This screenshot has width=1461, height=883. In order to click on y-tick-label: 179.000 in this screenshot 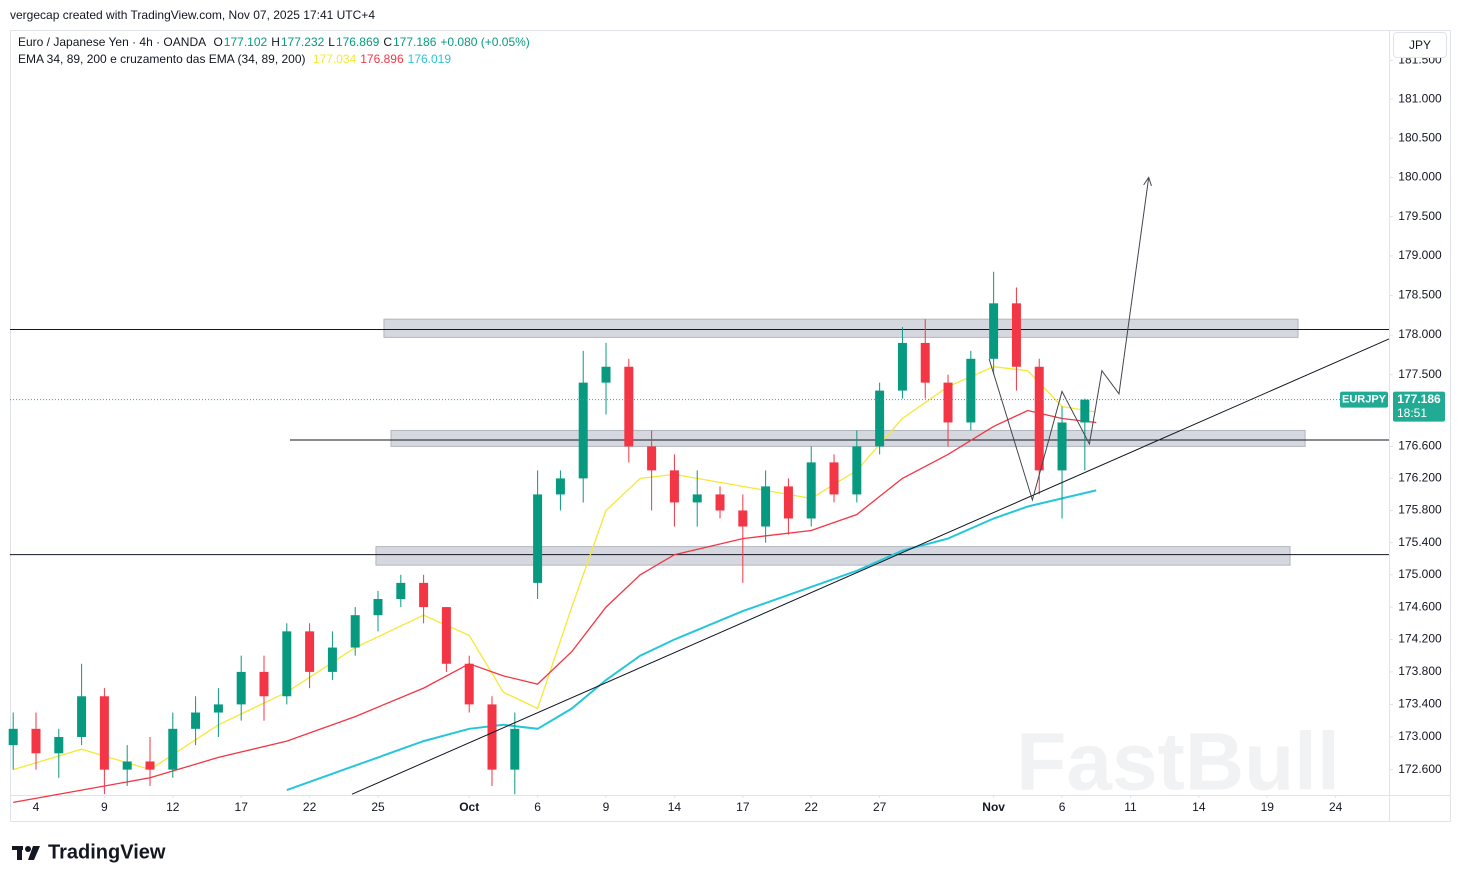, I will do `click(1420, 255)`.